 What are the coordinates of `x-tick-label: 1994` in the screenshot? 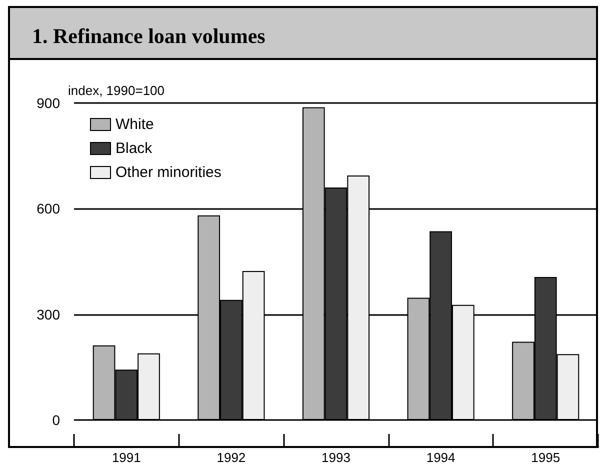 It's located at (441, 457).